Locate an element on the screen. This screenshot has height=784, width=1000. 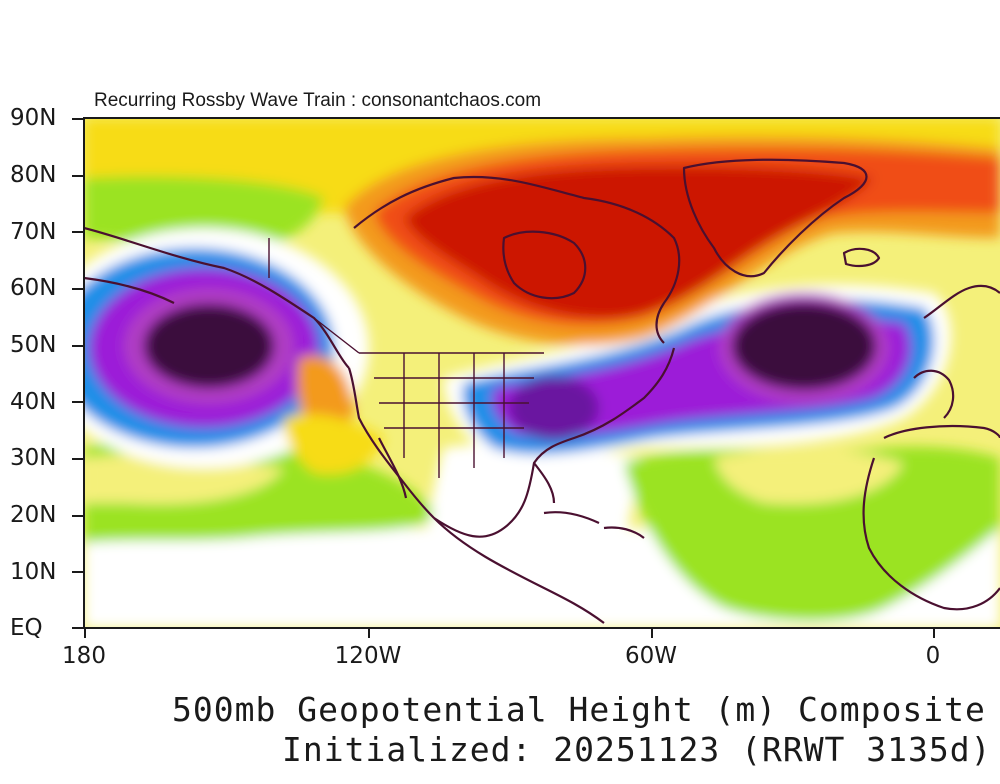
map-left-border is located at coordinates (84, 373).